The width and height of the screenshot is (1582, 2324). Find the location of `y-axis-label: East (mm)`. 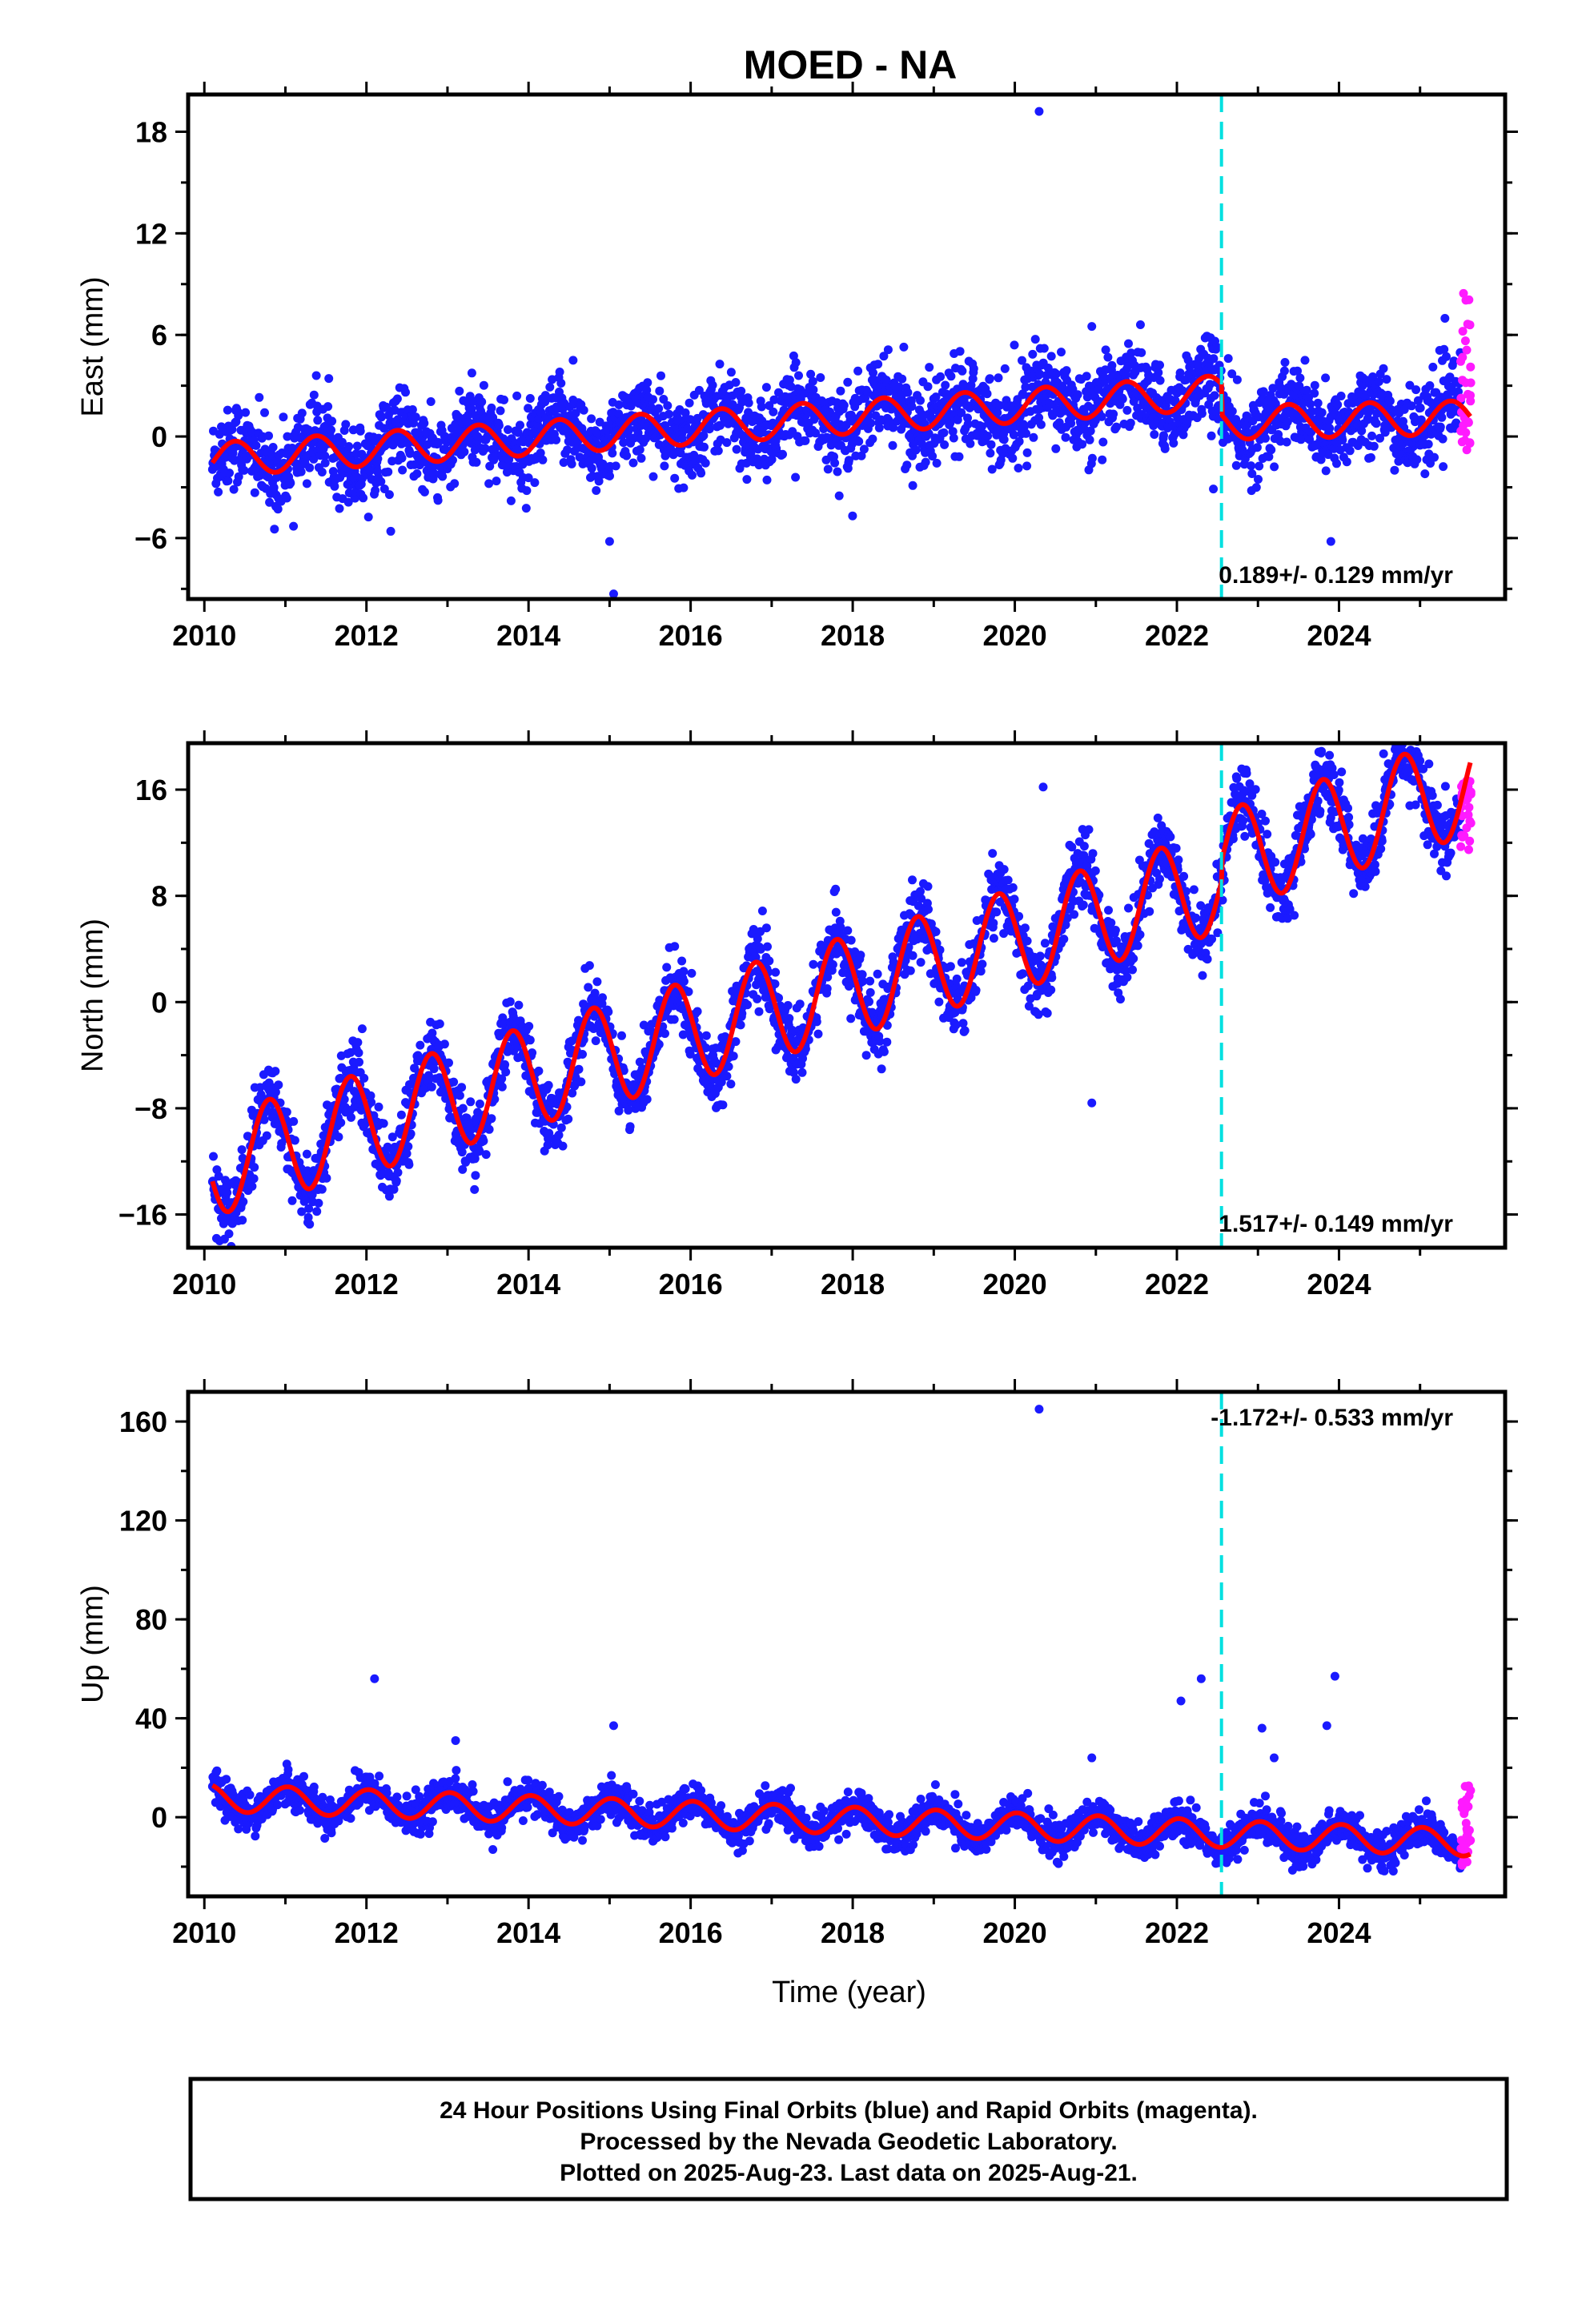

y-axis-label: East (mm) is located at coordinates (93, 346).